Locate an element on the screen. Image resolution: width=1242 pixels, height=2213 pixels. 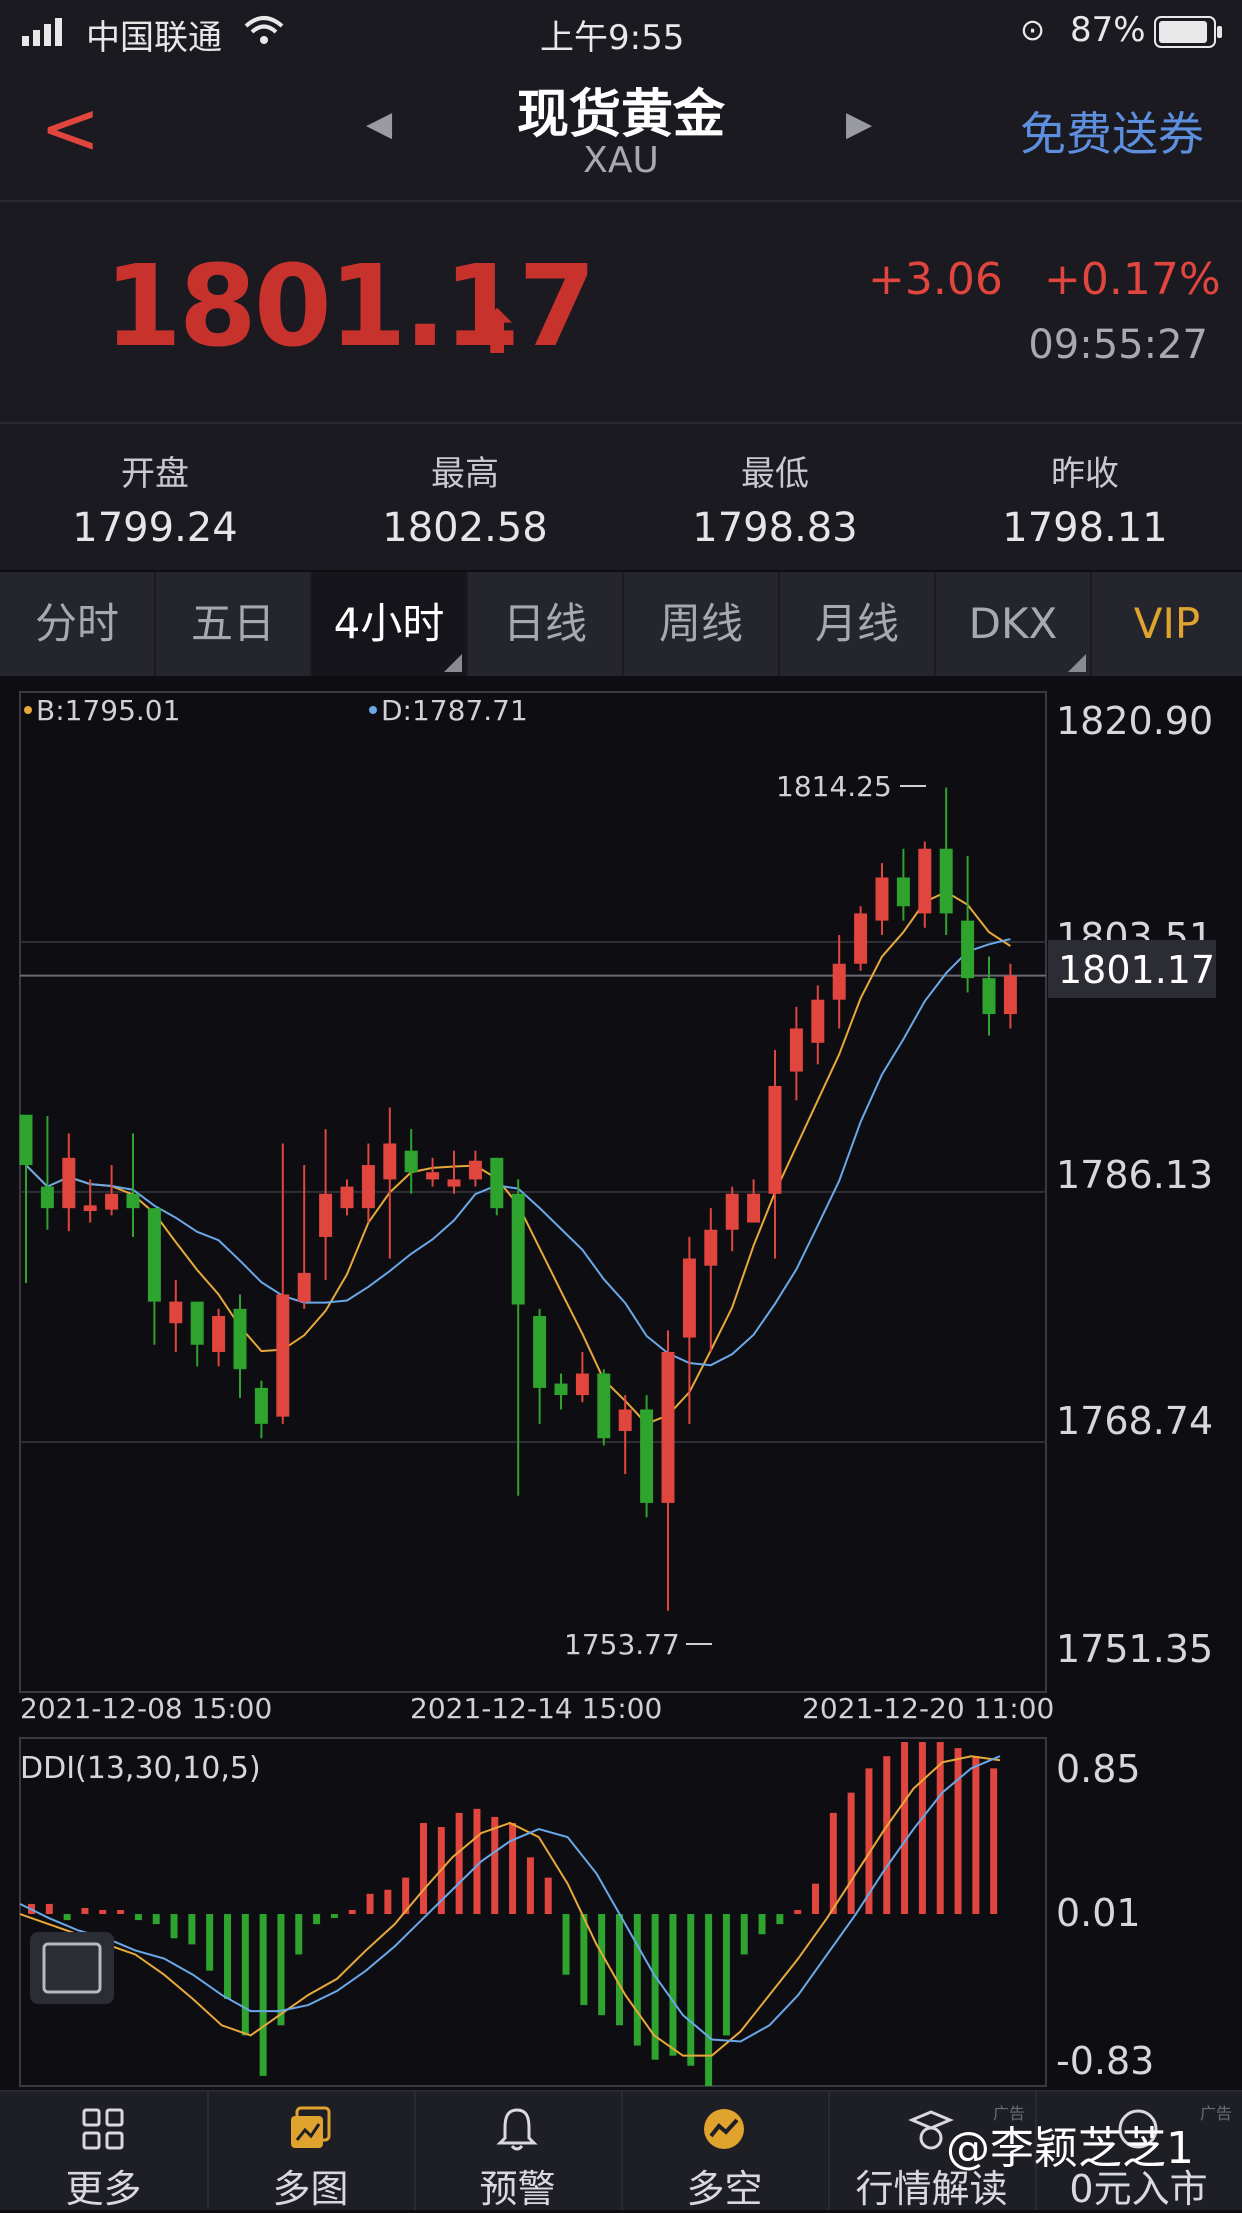
ddi-line-slow is located at coordinates (510, 1899).